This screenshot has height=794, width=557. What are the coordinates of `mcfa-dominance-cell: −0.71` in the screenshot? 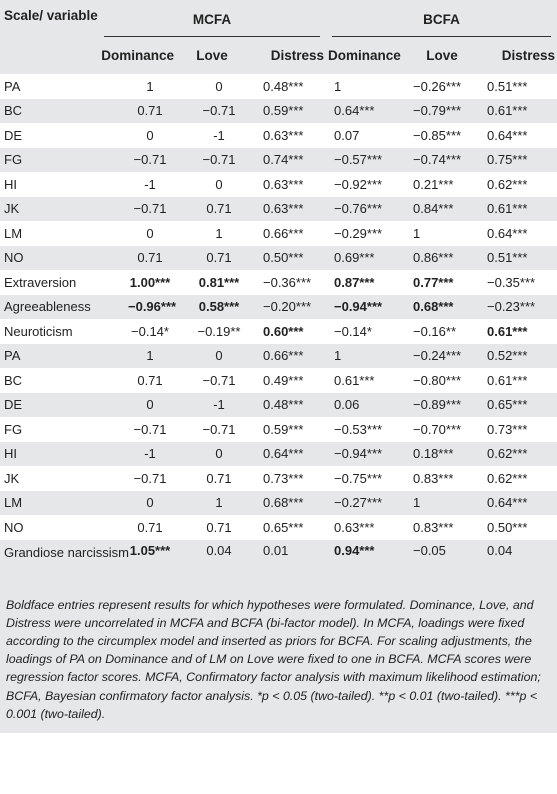 It's located at (150, 429).